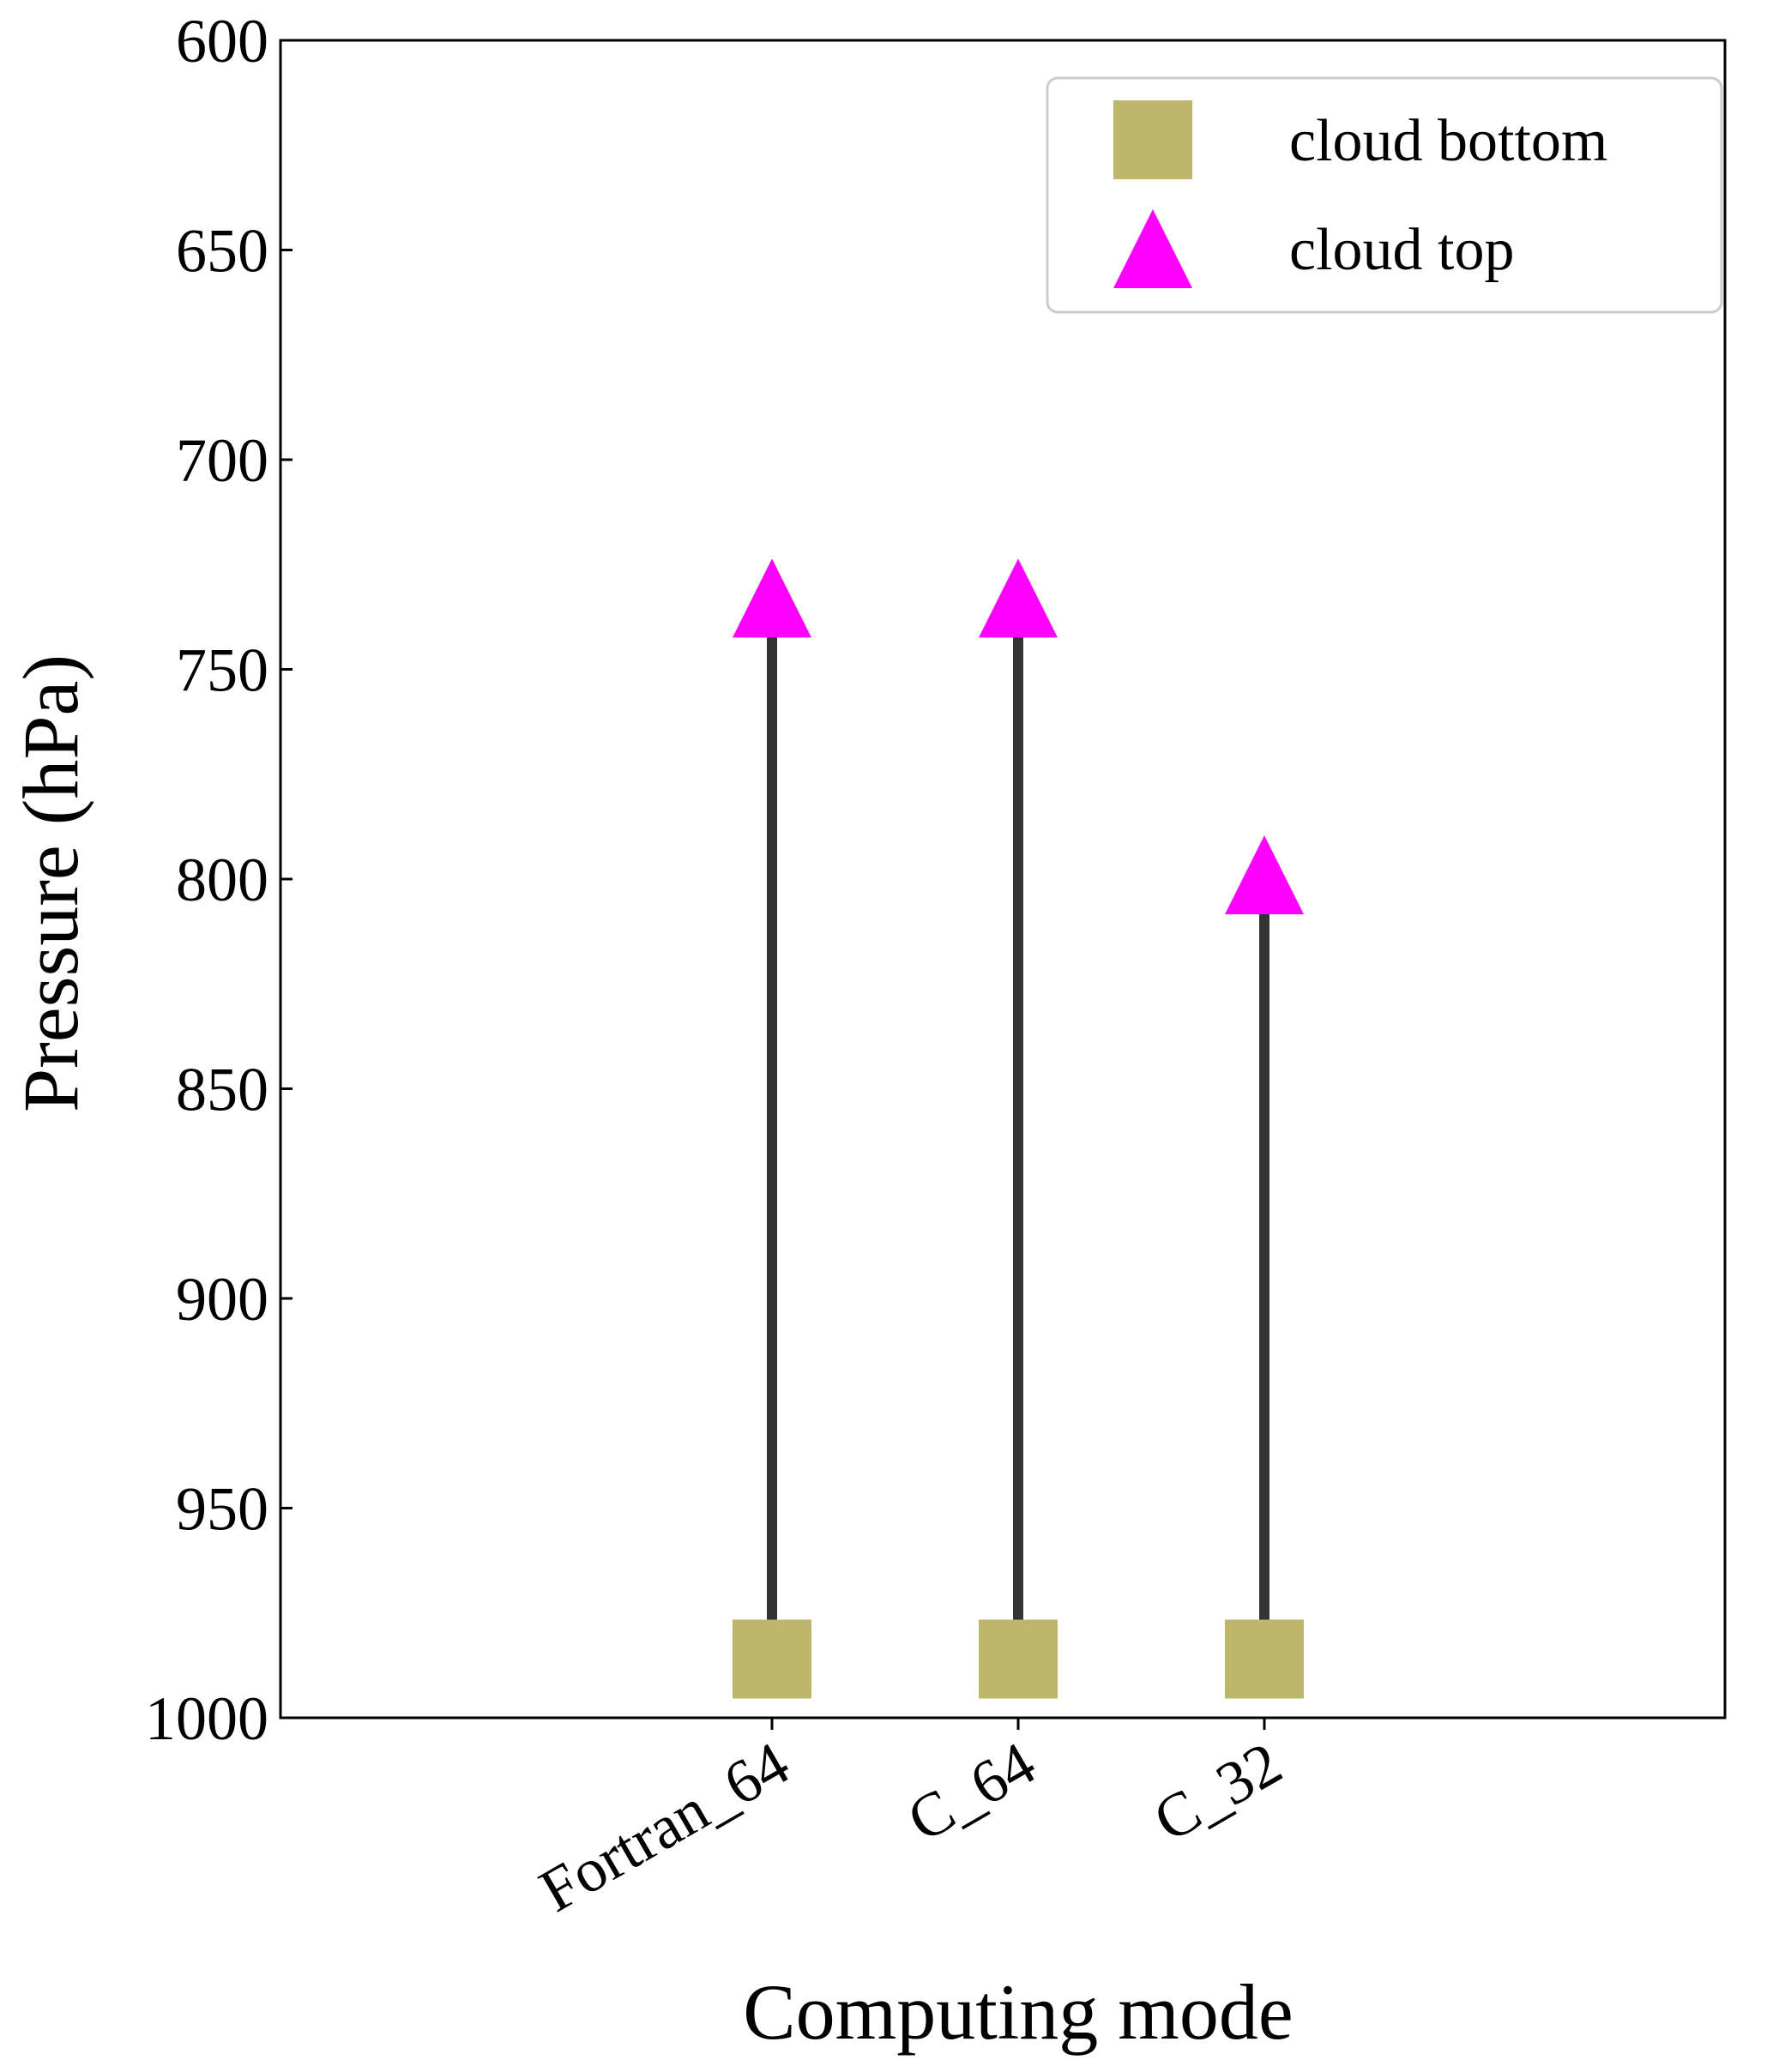 The height and width of the screenshot is (2072, 1773). I want to click on legend-label-cloud-bottom: cloud bottom, so click(1448, 141).